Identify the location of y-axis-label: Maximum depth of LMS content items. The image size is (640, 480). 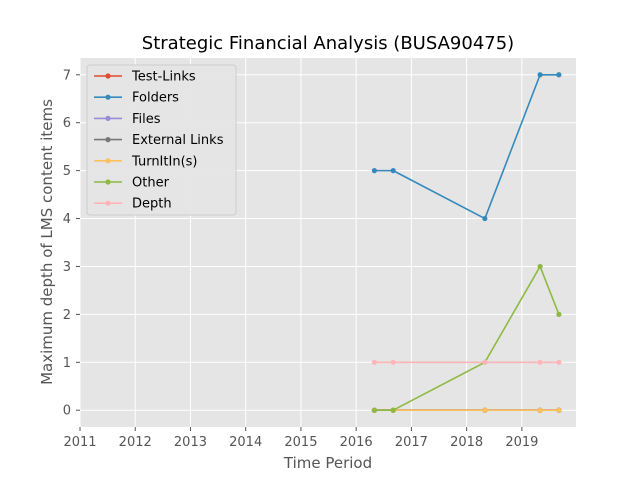
(47, 242).